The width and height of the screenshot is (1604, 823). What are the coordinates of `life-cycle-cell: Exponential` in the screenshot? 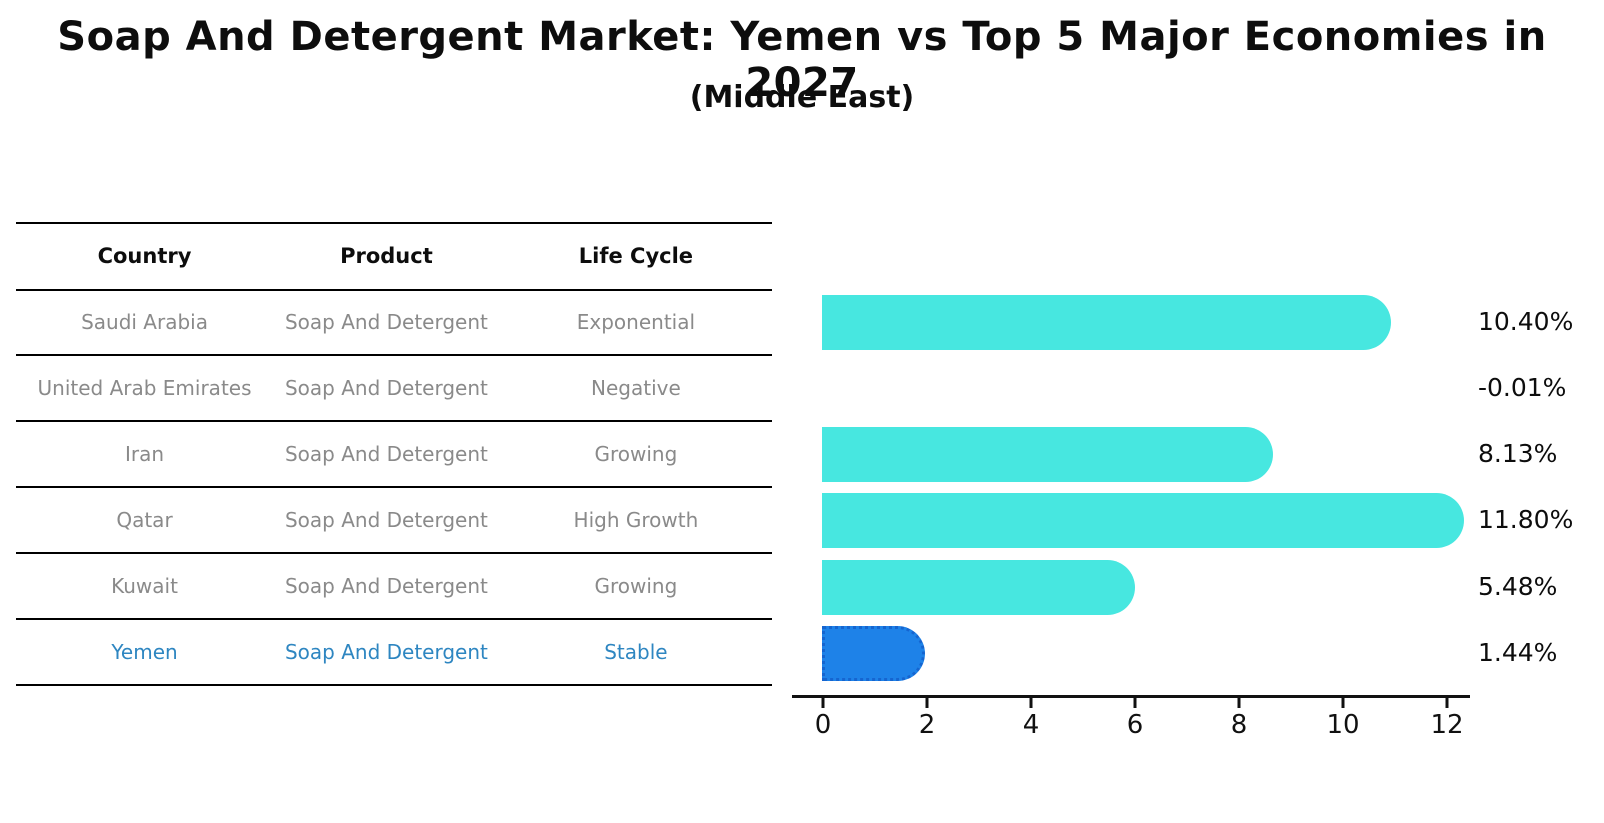 It's located at (636, 322).